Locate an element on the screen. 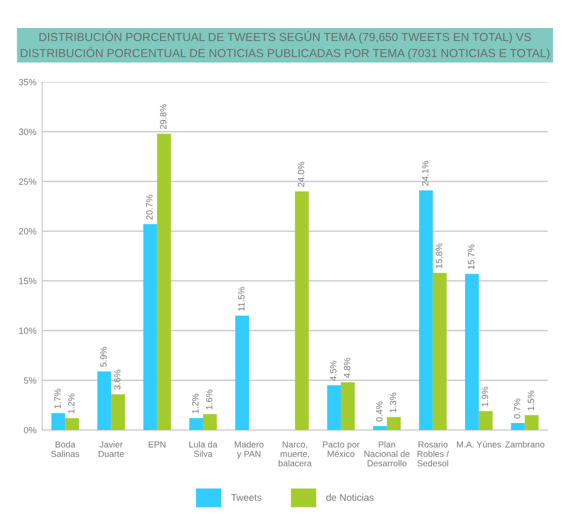 This screenshot has width=570, height=532. data-label: 5.9% is located at coordinates (103, 356).